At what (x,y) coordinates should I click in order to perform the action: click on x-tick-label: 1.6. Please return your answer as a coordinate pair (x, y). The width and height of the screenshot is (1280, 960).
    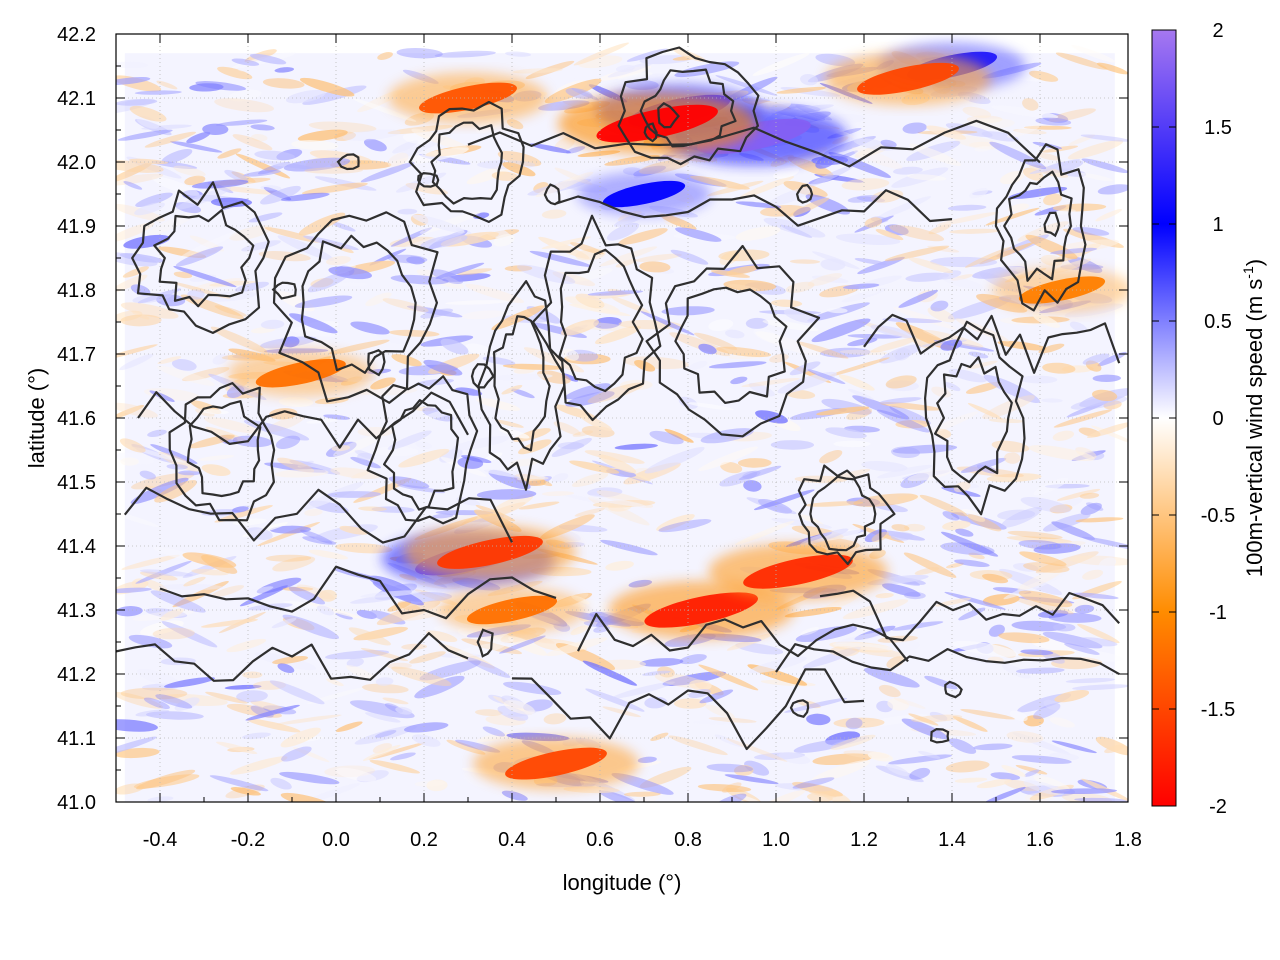
    Looking at the image, I should click on (1040, 840).